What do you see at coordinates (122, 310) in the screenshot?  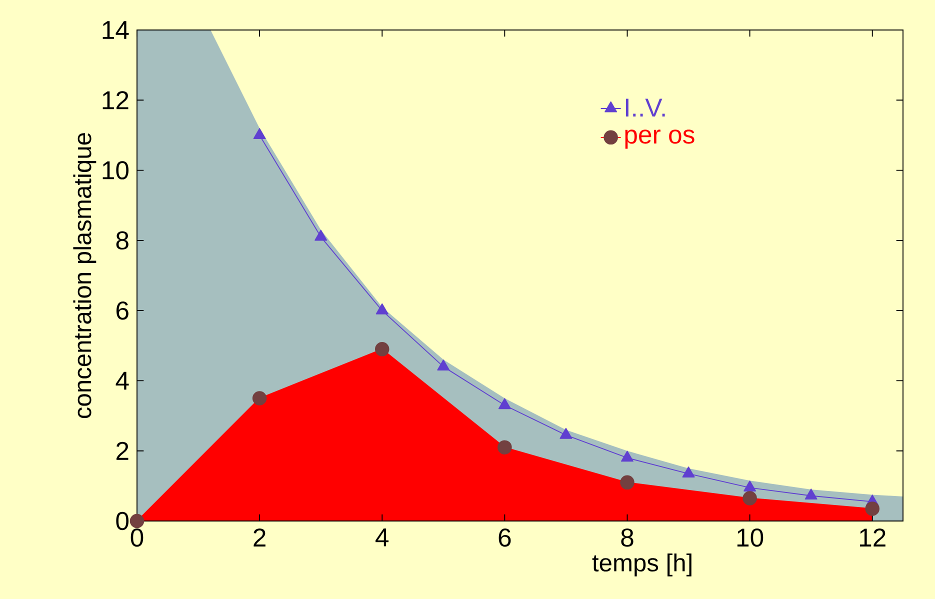 I see `y-tick-label: 6` at bounding box center [122, 310].